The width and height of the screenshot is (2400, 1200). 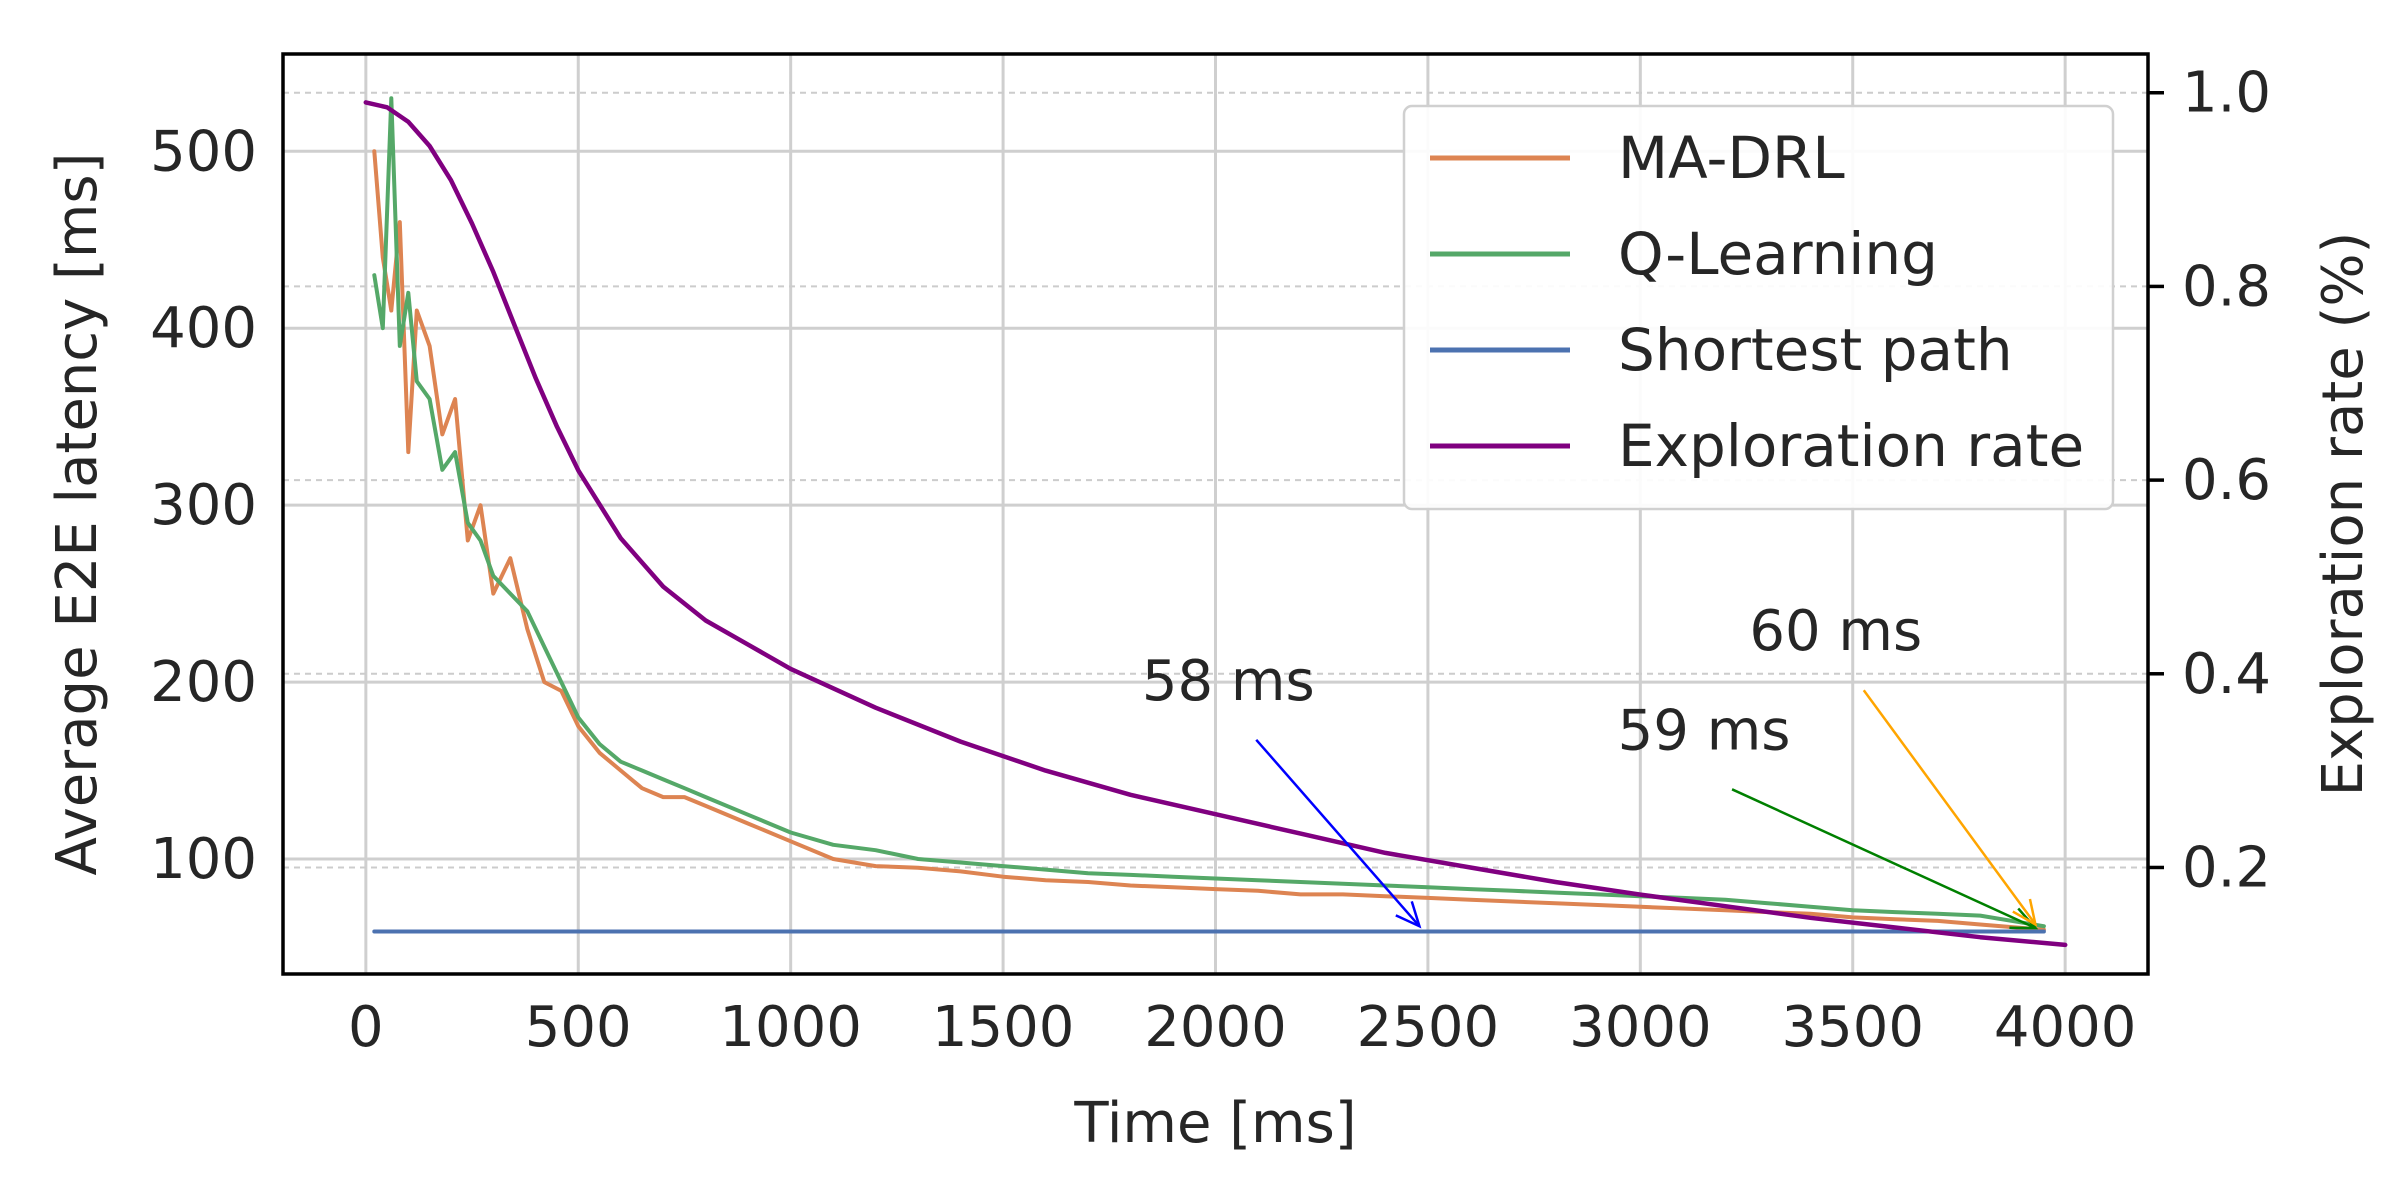 What do you see at coordinates (1815, 350) in the screenshot?
I see `legend-label: Shortest path` at bounding box center [1815, 350].